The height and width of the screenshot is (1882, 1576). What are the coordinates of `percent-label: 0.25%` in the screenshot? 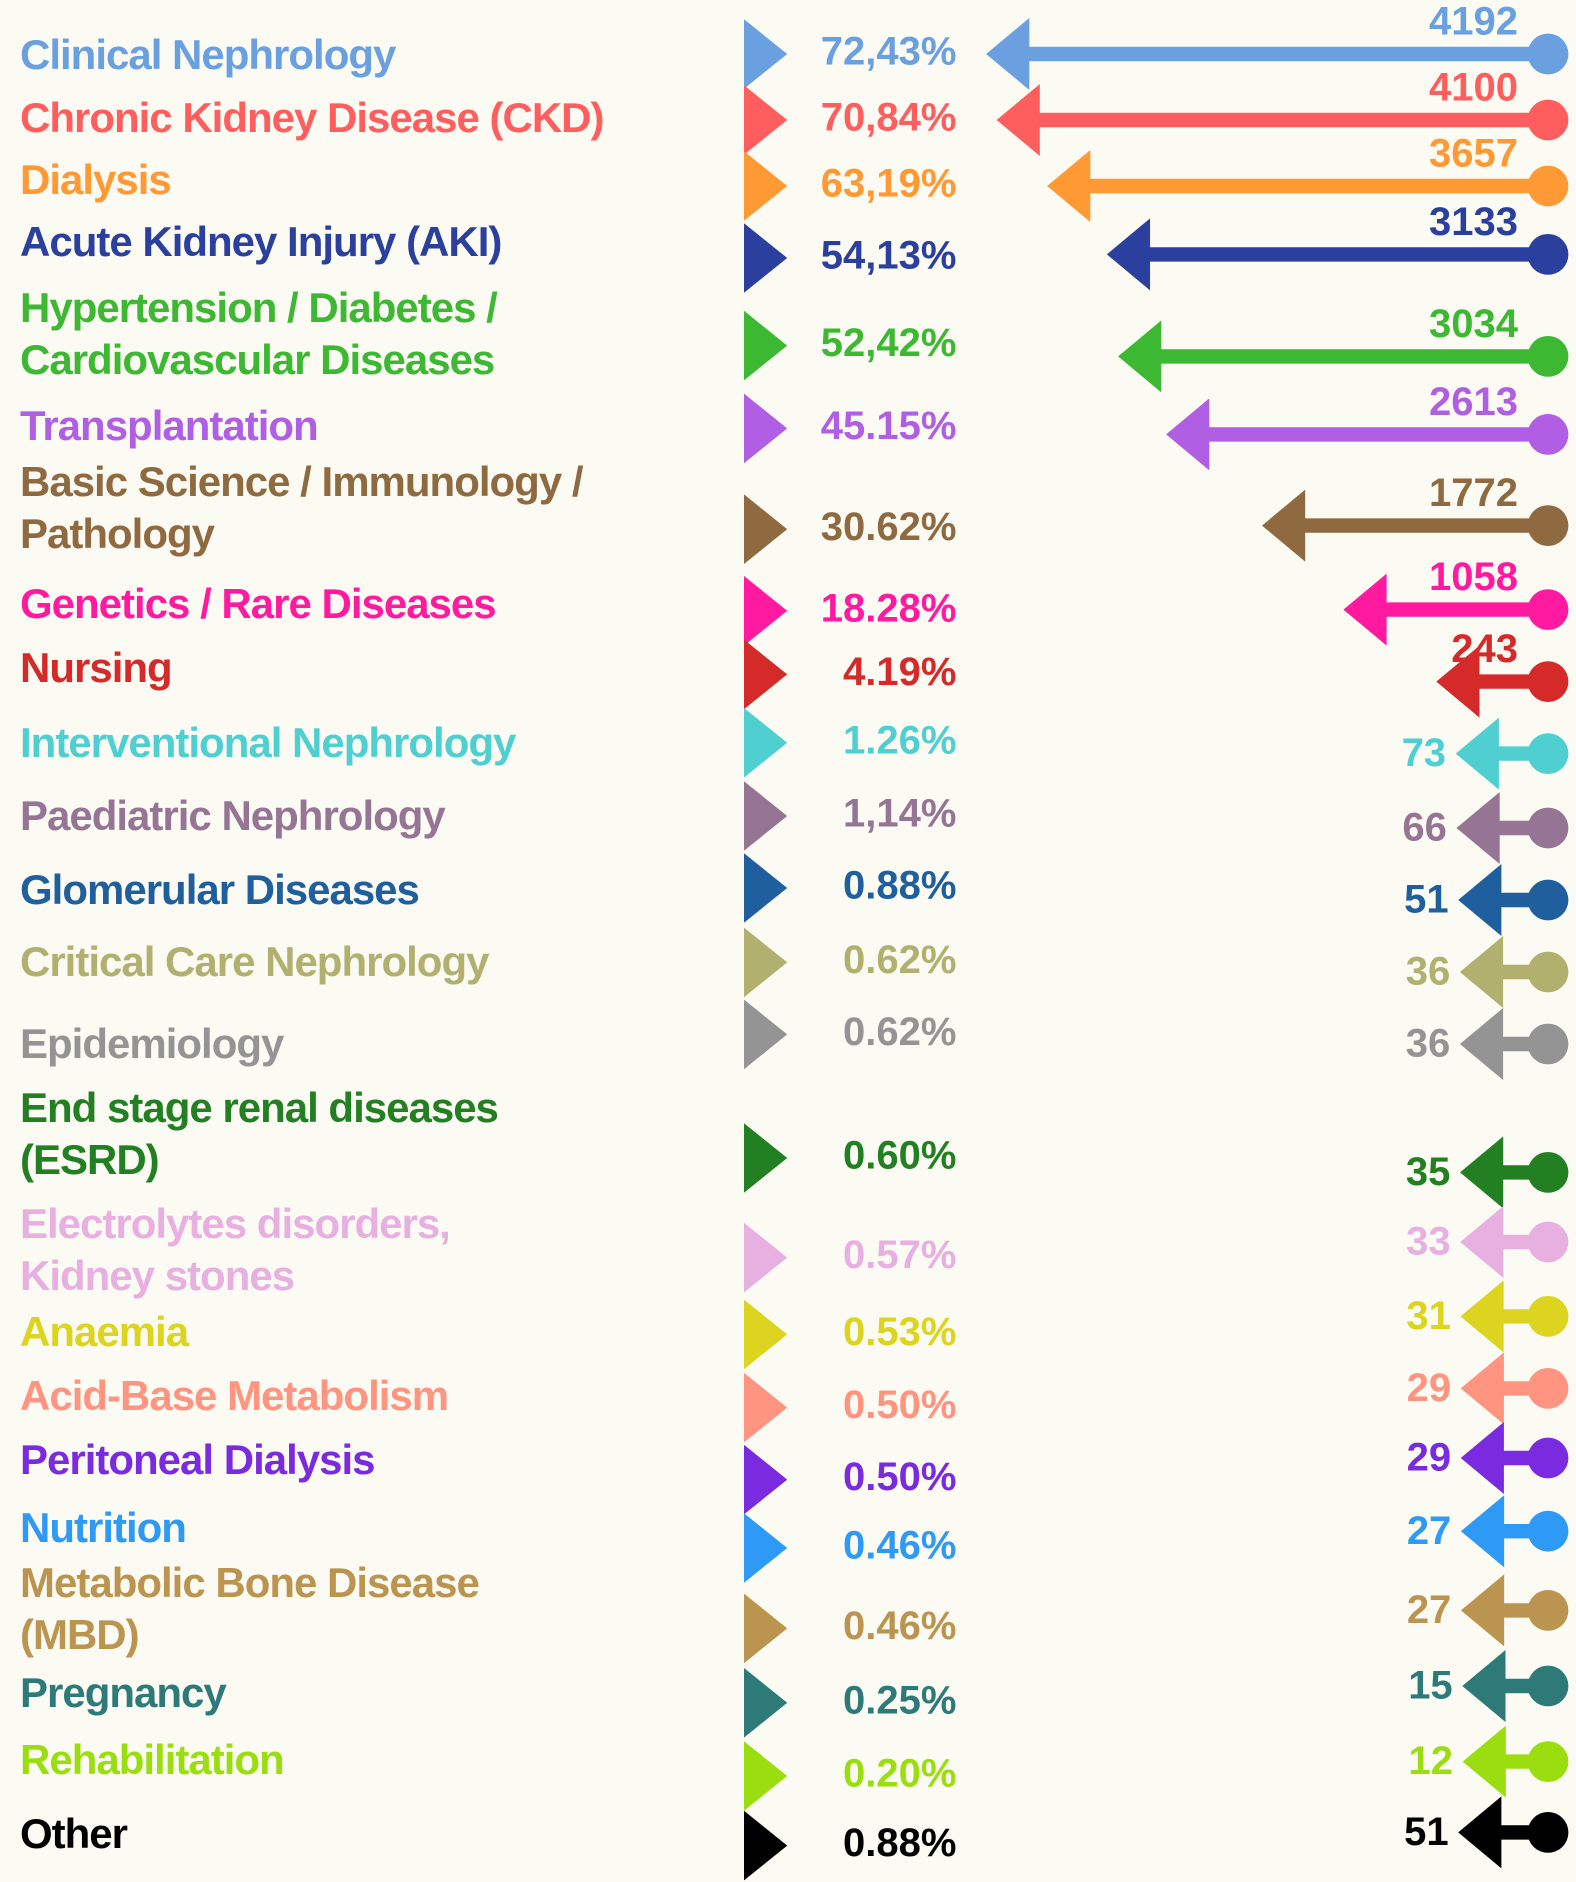 It's located at (899, 1700).